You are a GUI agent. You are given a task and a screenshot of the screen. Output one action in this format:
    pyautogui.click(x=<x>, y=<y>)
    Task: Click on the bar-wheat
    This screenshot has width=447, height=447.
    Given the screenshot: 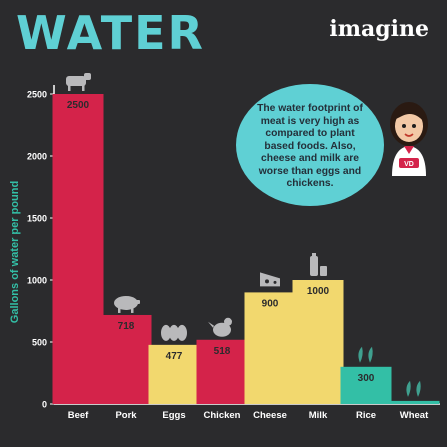 What is the action you would take?
    pyautogui.click(x=414, y=402)
    